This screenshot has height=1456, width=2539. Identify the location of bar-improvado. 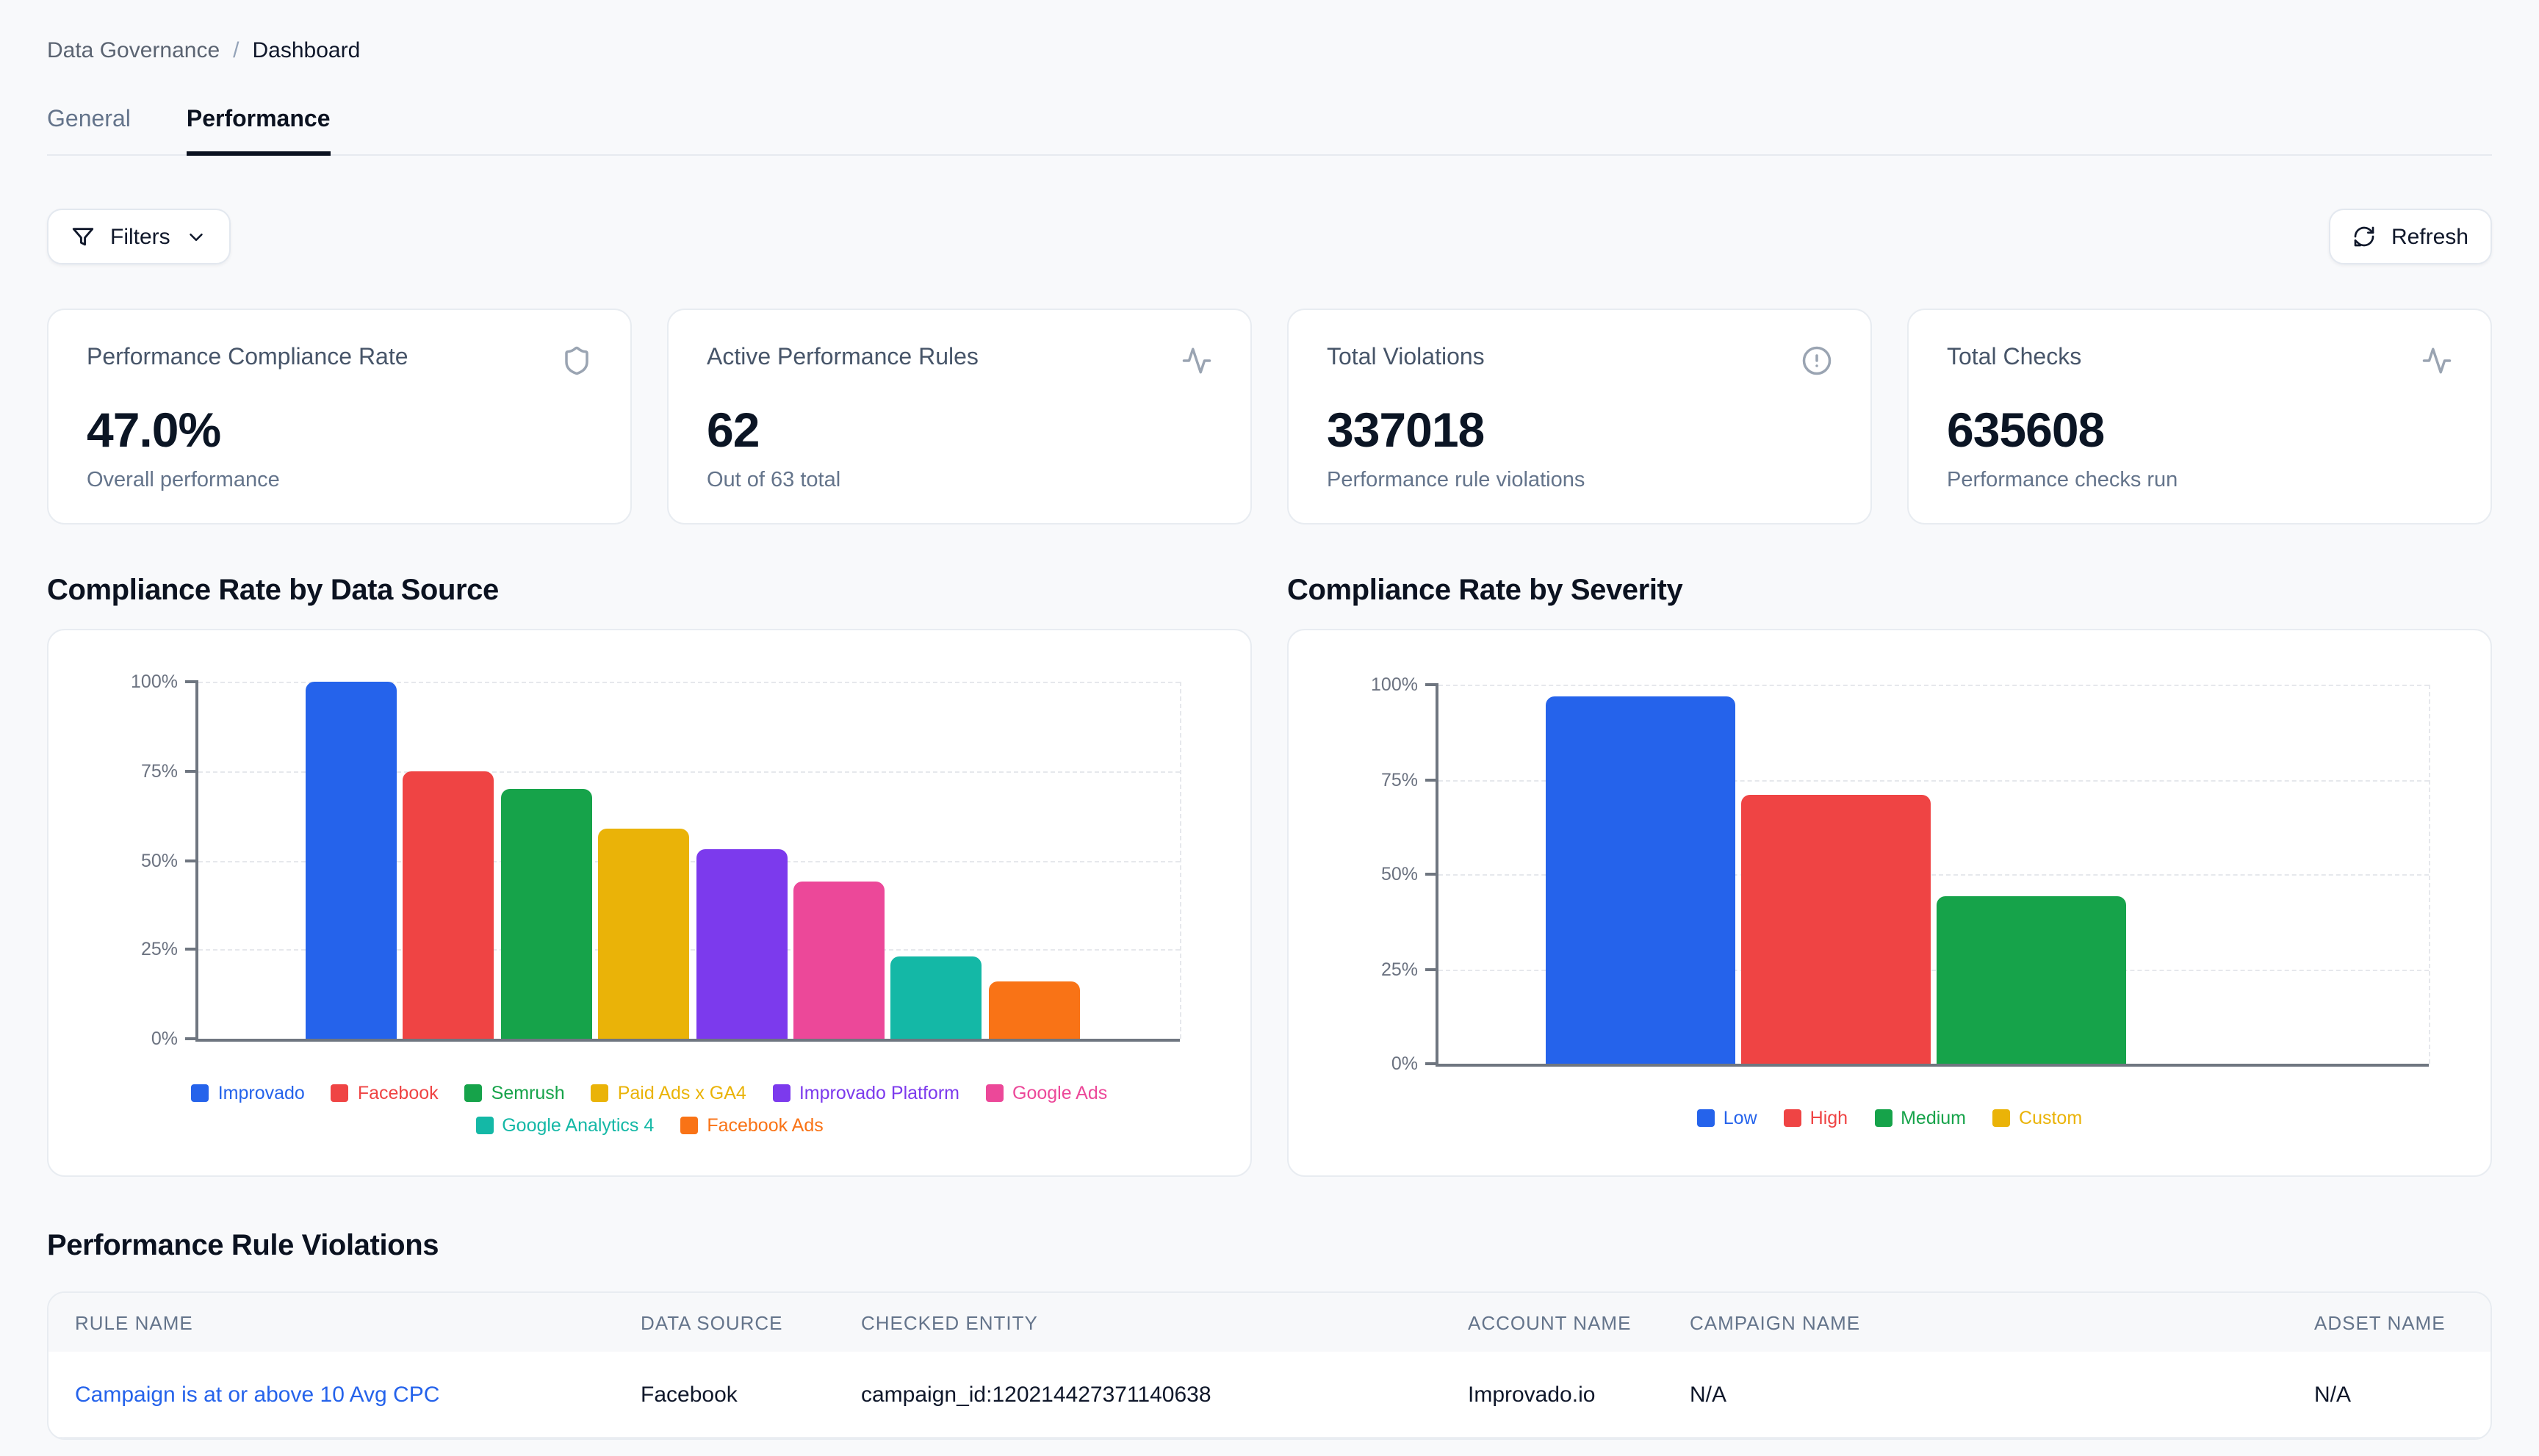
(351, 861).